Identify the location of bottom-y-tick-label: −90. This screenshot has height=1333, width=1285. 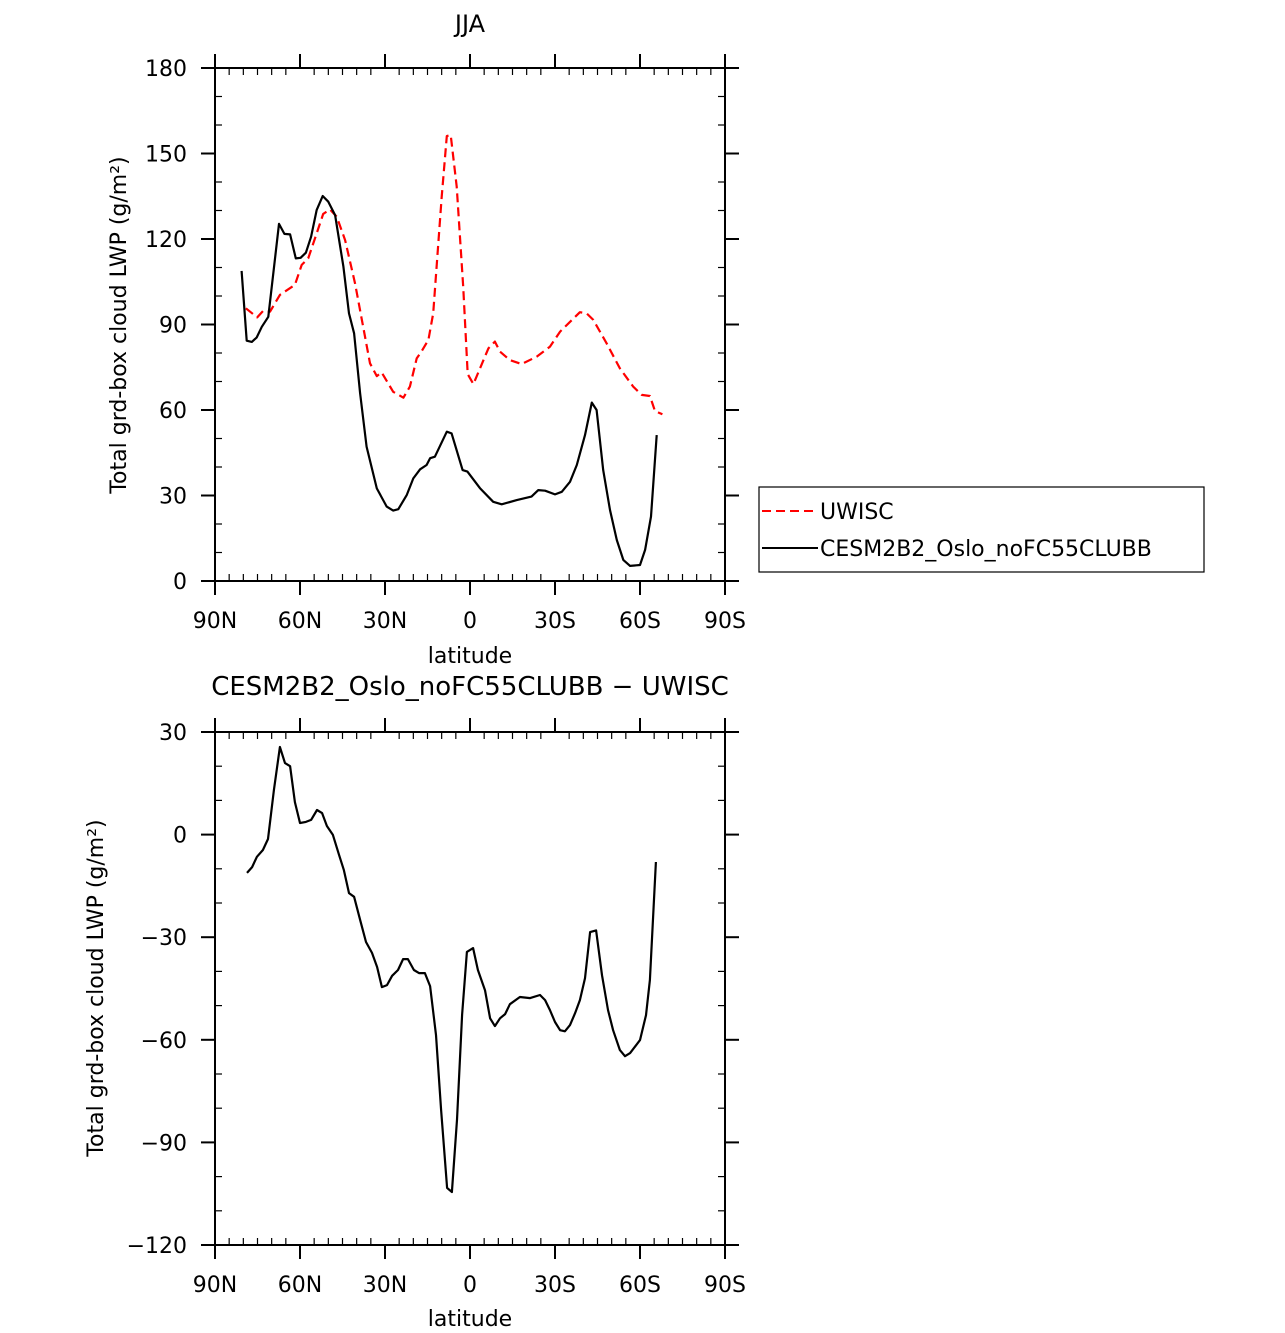
(164, 1143).